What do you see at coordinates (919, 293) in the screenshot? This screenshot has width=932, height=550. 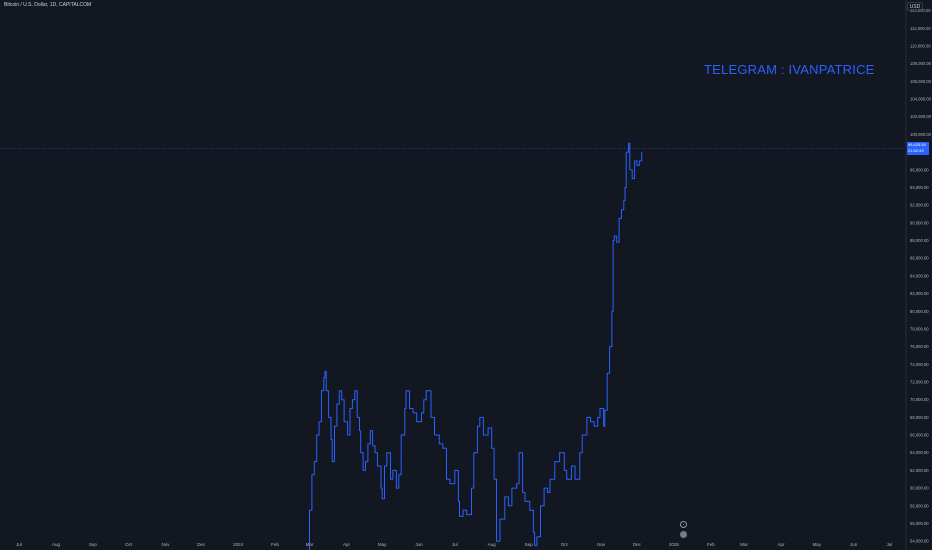 I see `y-tick-label: 82,000.00` at bounding box center [919, 293].